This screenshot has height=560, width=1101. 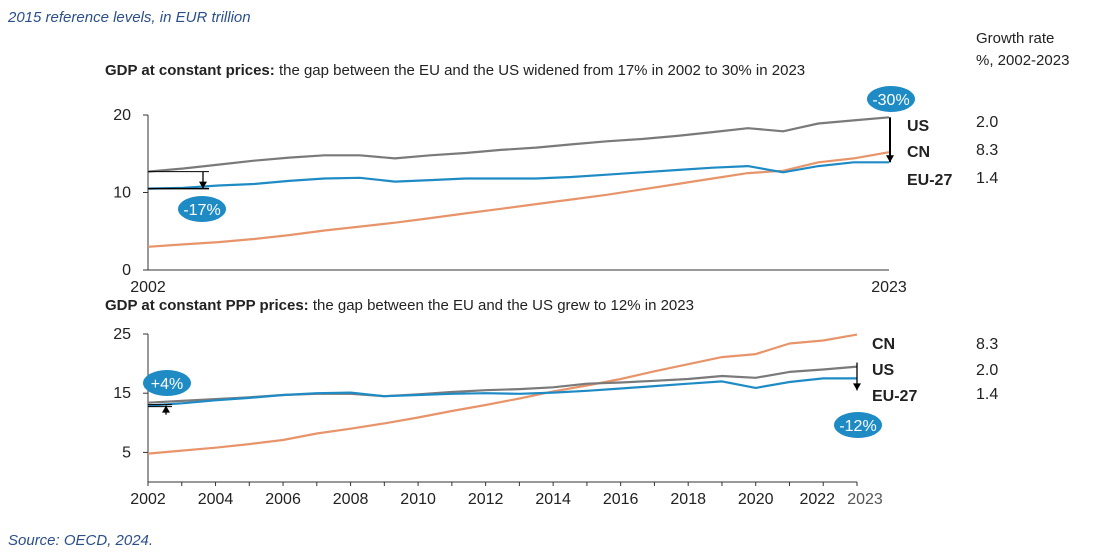 I want to click on growth-rate-unit: %, 2002-2023, so click(x=1023, y=60).